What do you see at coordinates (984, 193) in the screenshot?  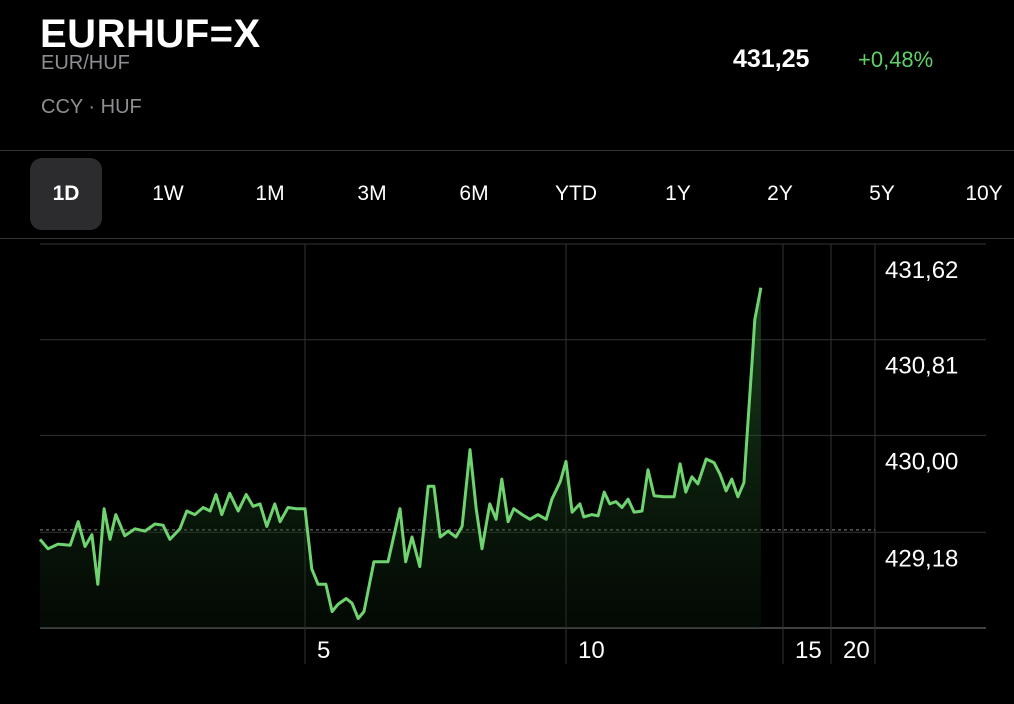 I see `range-tab: 10Y` at bounding box center [984, 193].